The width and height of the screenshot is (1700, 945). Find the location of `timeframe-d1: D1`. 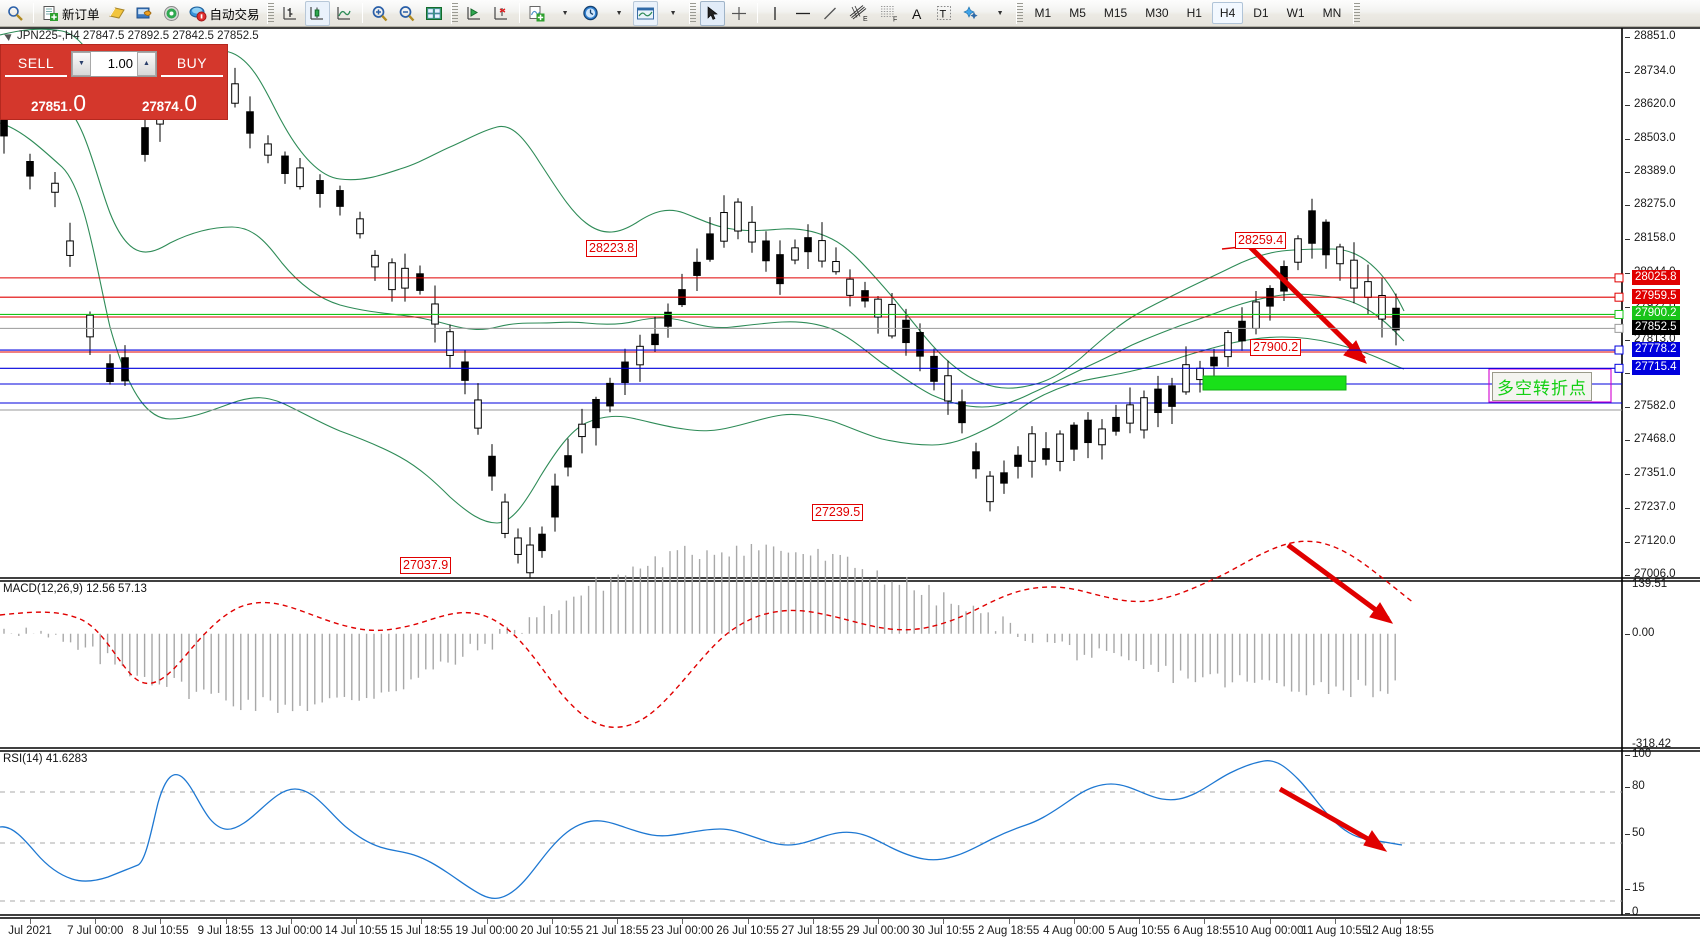

timeframe-d1: D1 is located at coordinates (1261, 13).